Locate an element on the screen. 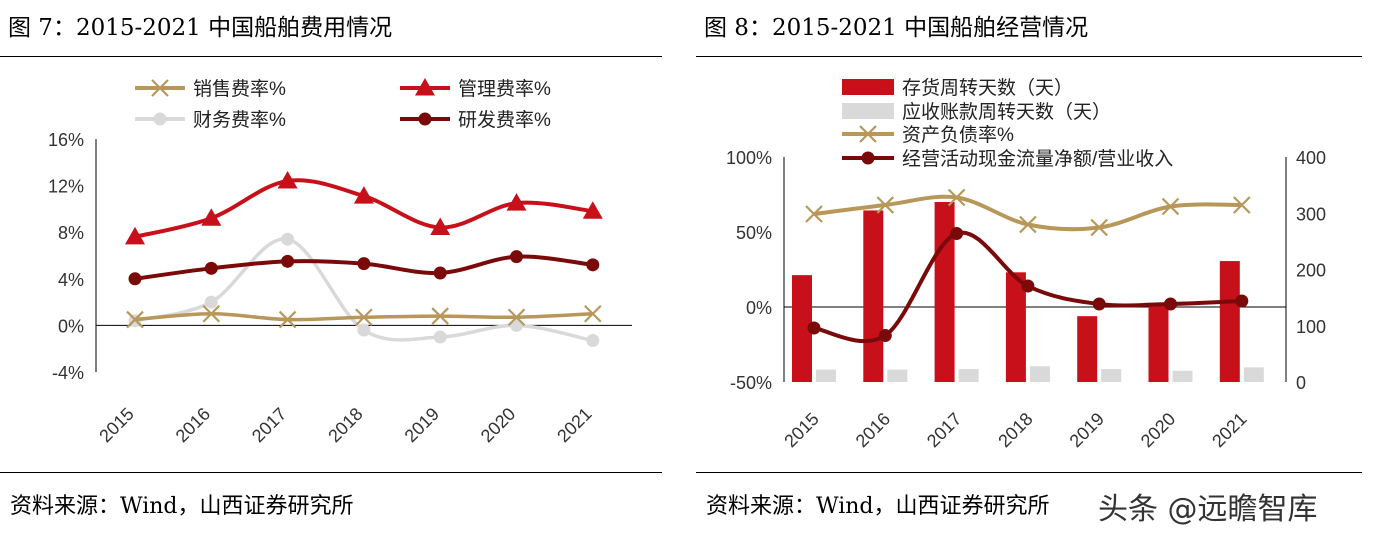 The image size is (1376, 541). data-point-销售费率%-2015 is located at coordinates (135, 319).